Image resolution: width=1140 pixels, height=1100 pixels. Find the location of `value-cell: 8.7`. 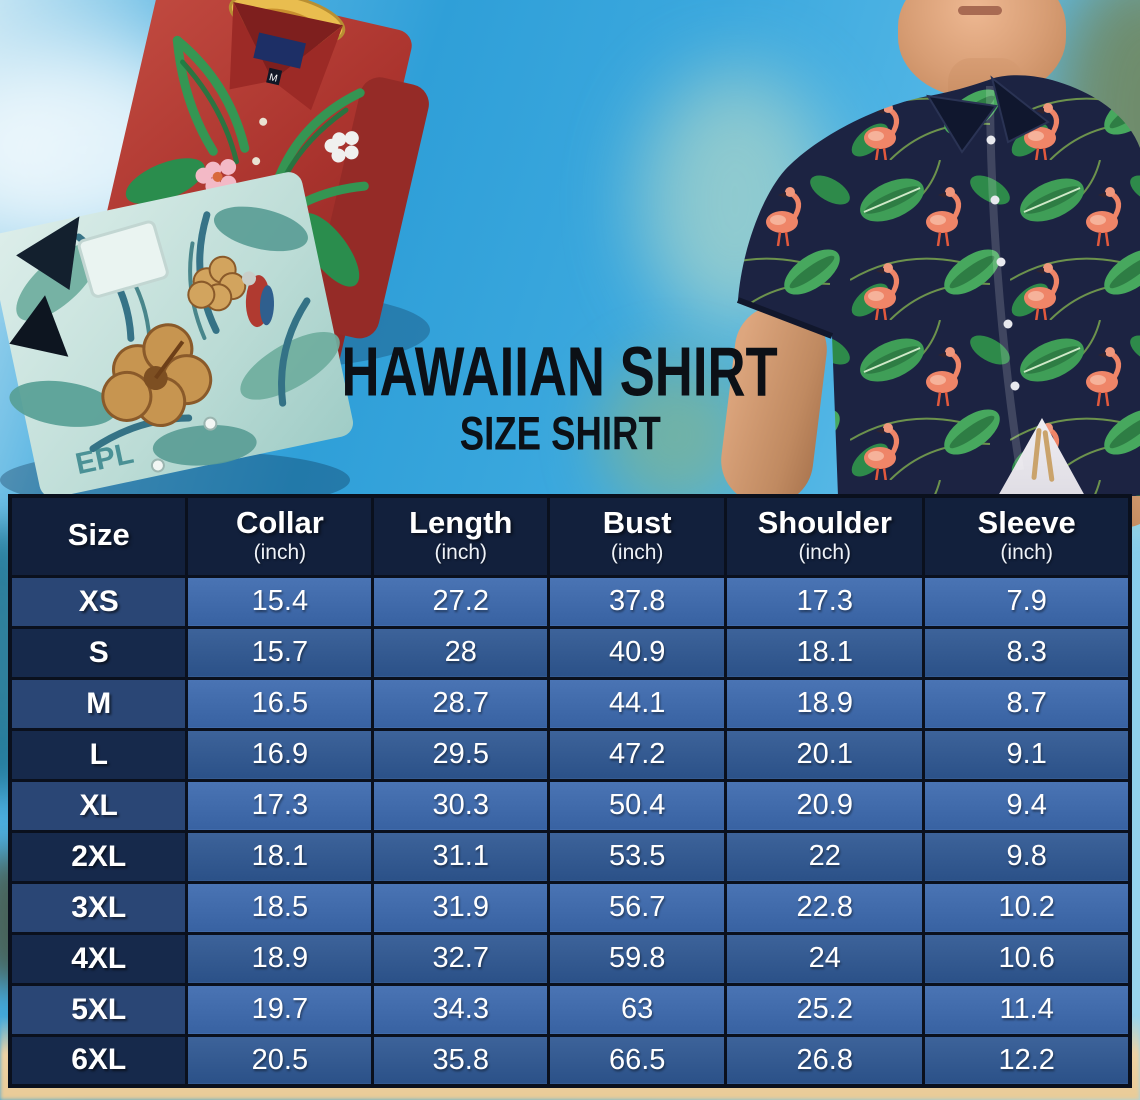

value-cell: 8.7 is located at coordinates (1027, 703).